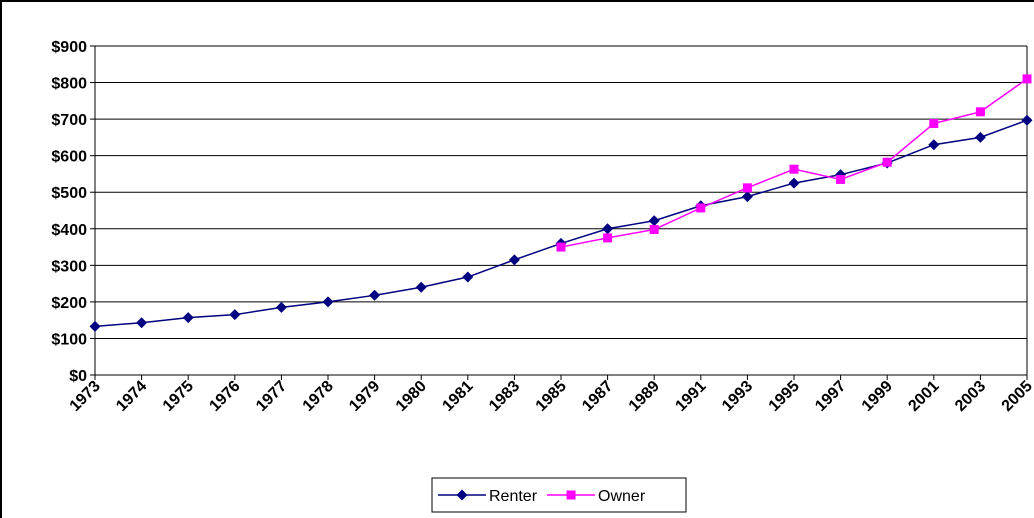  What do you see at coordinates (78, 376) in the screenshot?
I see `y-tick-label: $0` at bounding box center [78, 376].